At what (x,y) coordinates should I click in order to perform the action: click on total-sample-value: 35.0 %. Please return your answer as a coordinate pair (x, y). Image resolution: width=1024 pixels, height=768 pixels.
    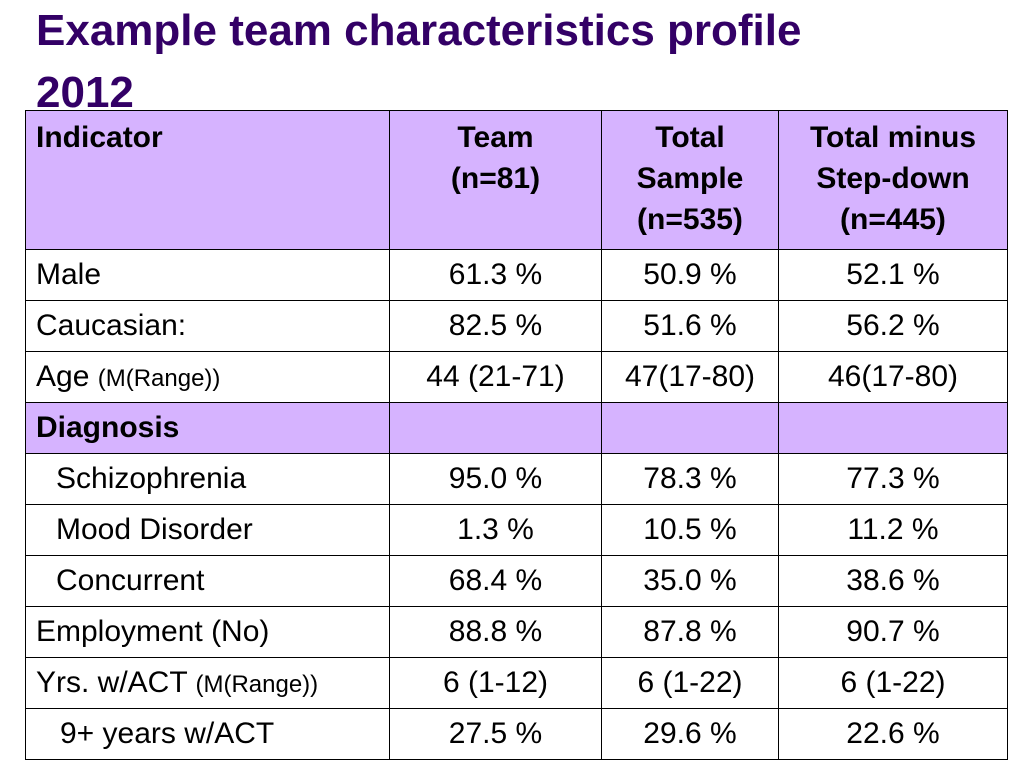
    Looking at the image, I should click on (690, 581).